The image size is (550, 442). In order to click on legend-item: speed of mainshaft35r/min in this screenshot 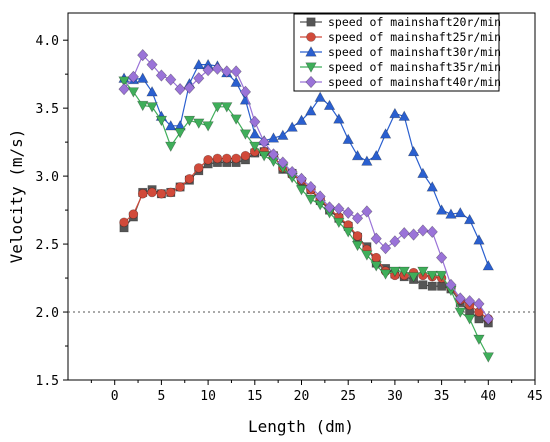, I will do `click(400, 67)`.